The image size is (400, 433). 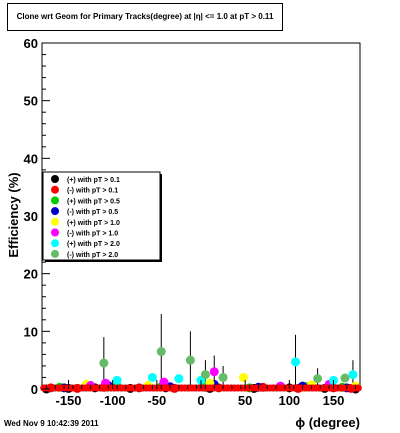 What do you see at coordinates (68, 400) in the screenshot?
I see `x-tick-label: -150` at bounding box center [68, 400].